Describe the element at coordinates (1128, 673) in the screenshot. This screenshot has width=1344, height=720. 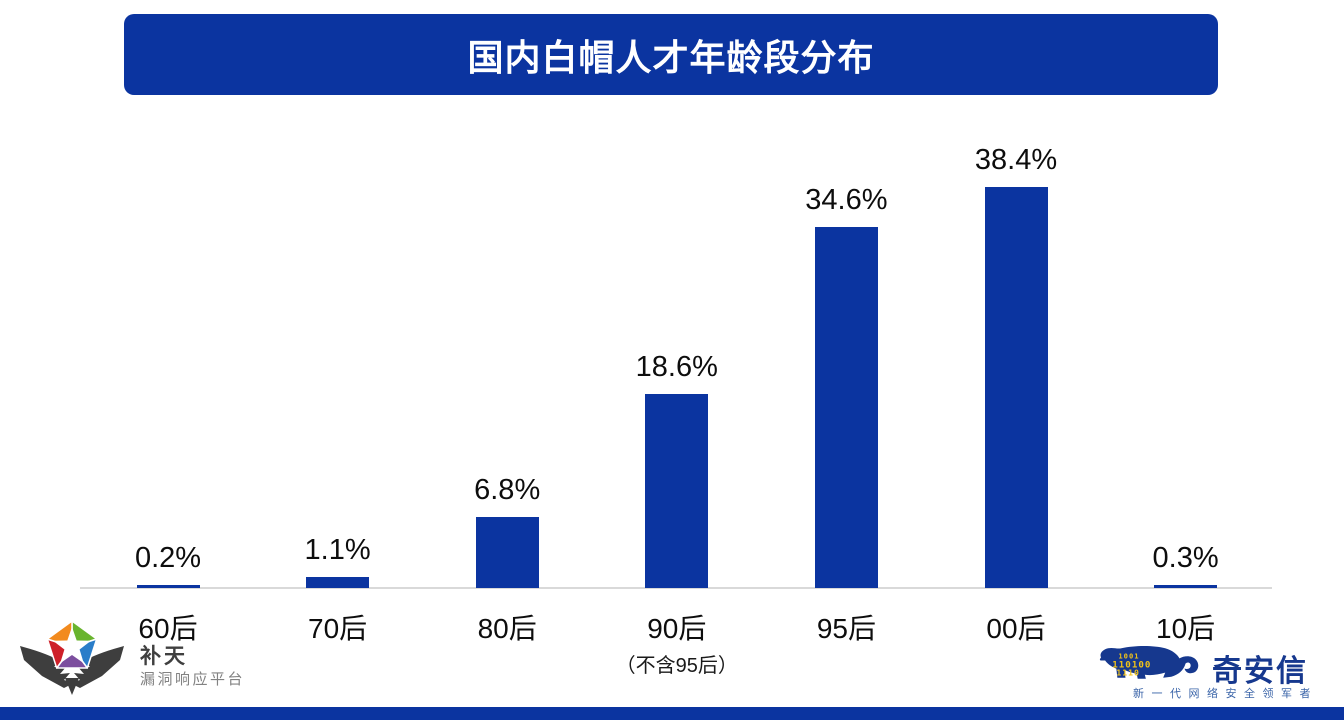
I see `binary-row-3: 1110` at that location.